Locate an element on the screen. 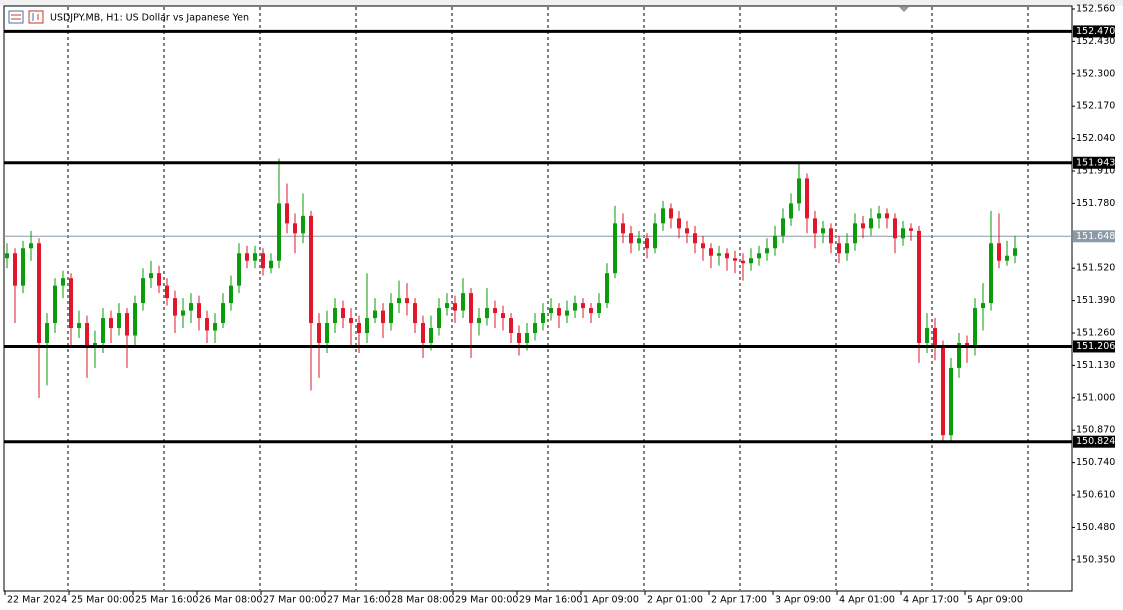 This screenshot has width=1123, height=610. x-tick-label: 25 Mar 00:00 is located at coordinates (102, 600).